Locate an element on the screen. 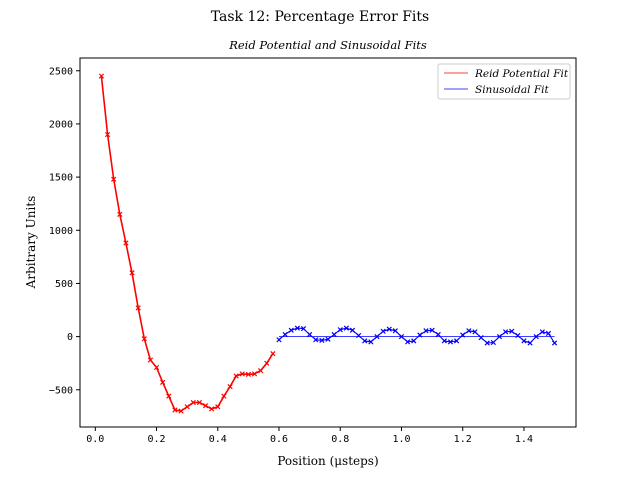 This screenshot has height=480, width=640. sinusoidal-fit-line is located at coordinates (417, 335).